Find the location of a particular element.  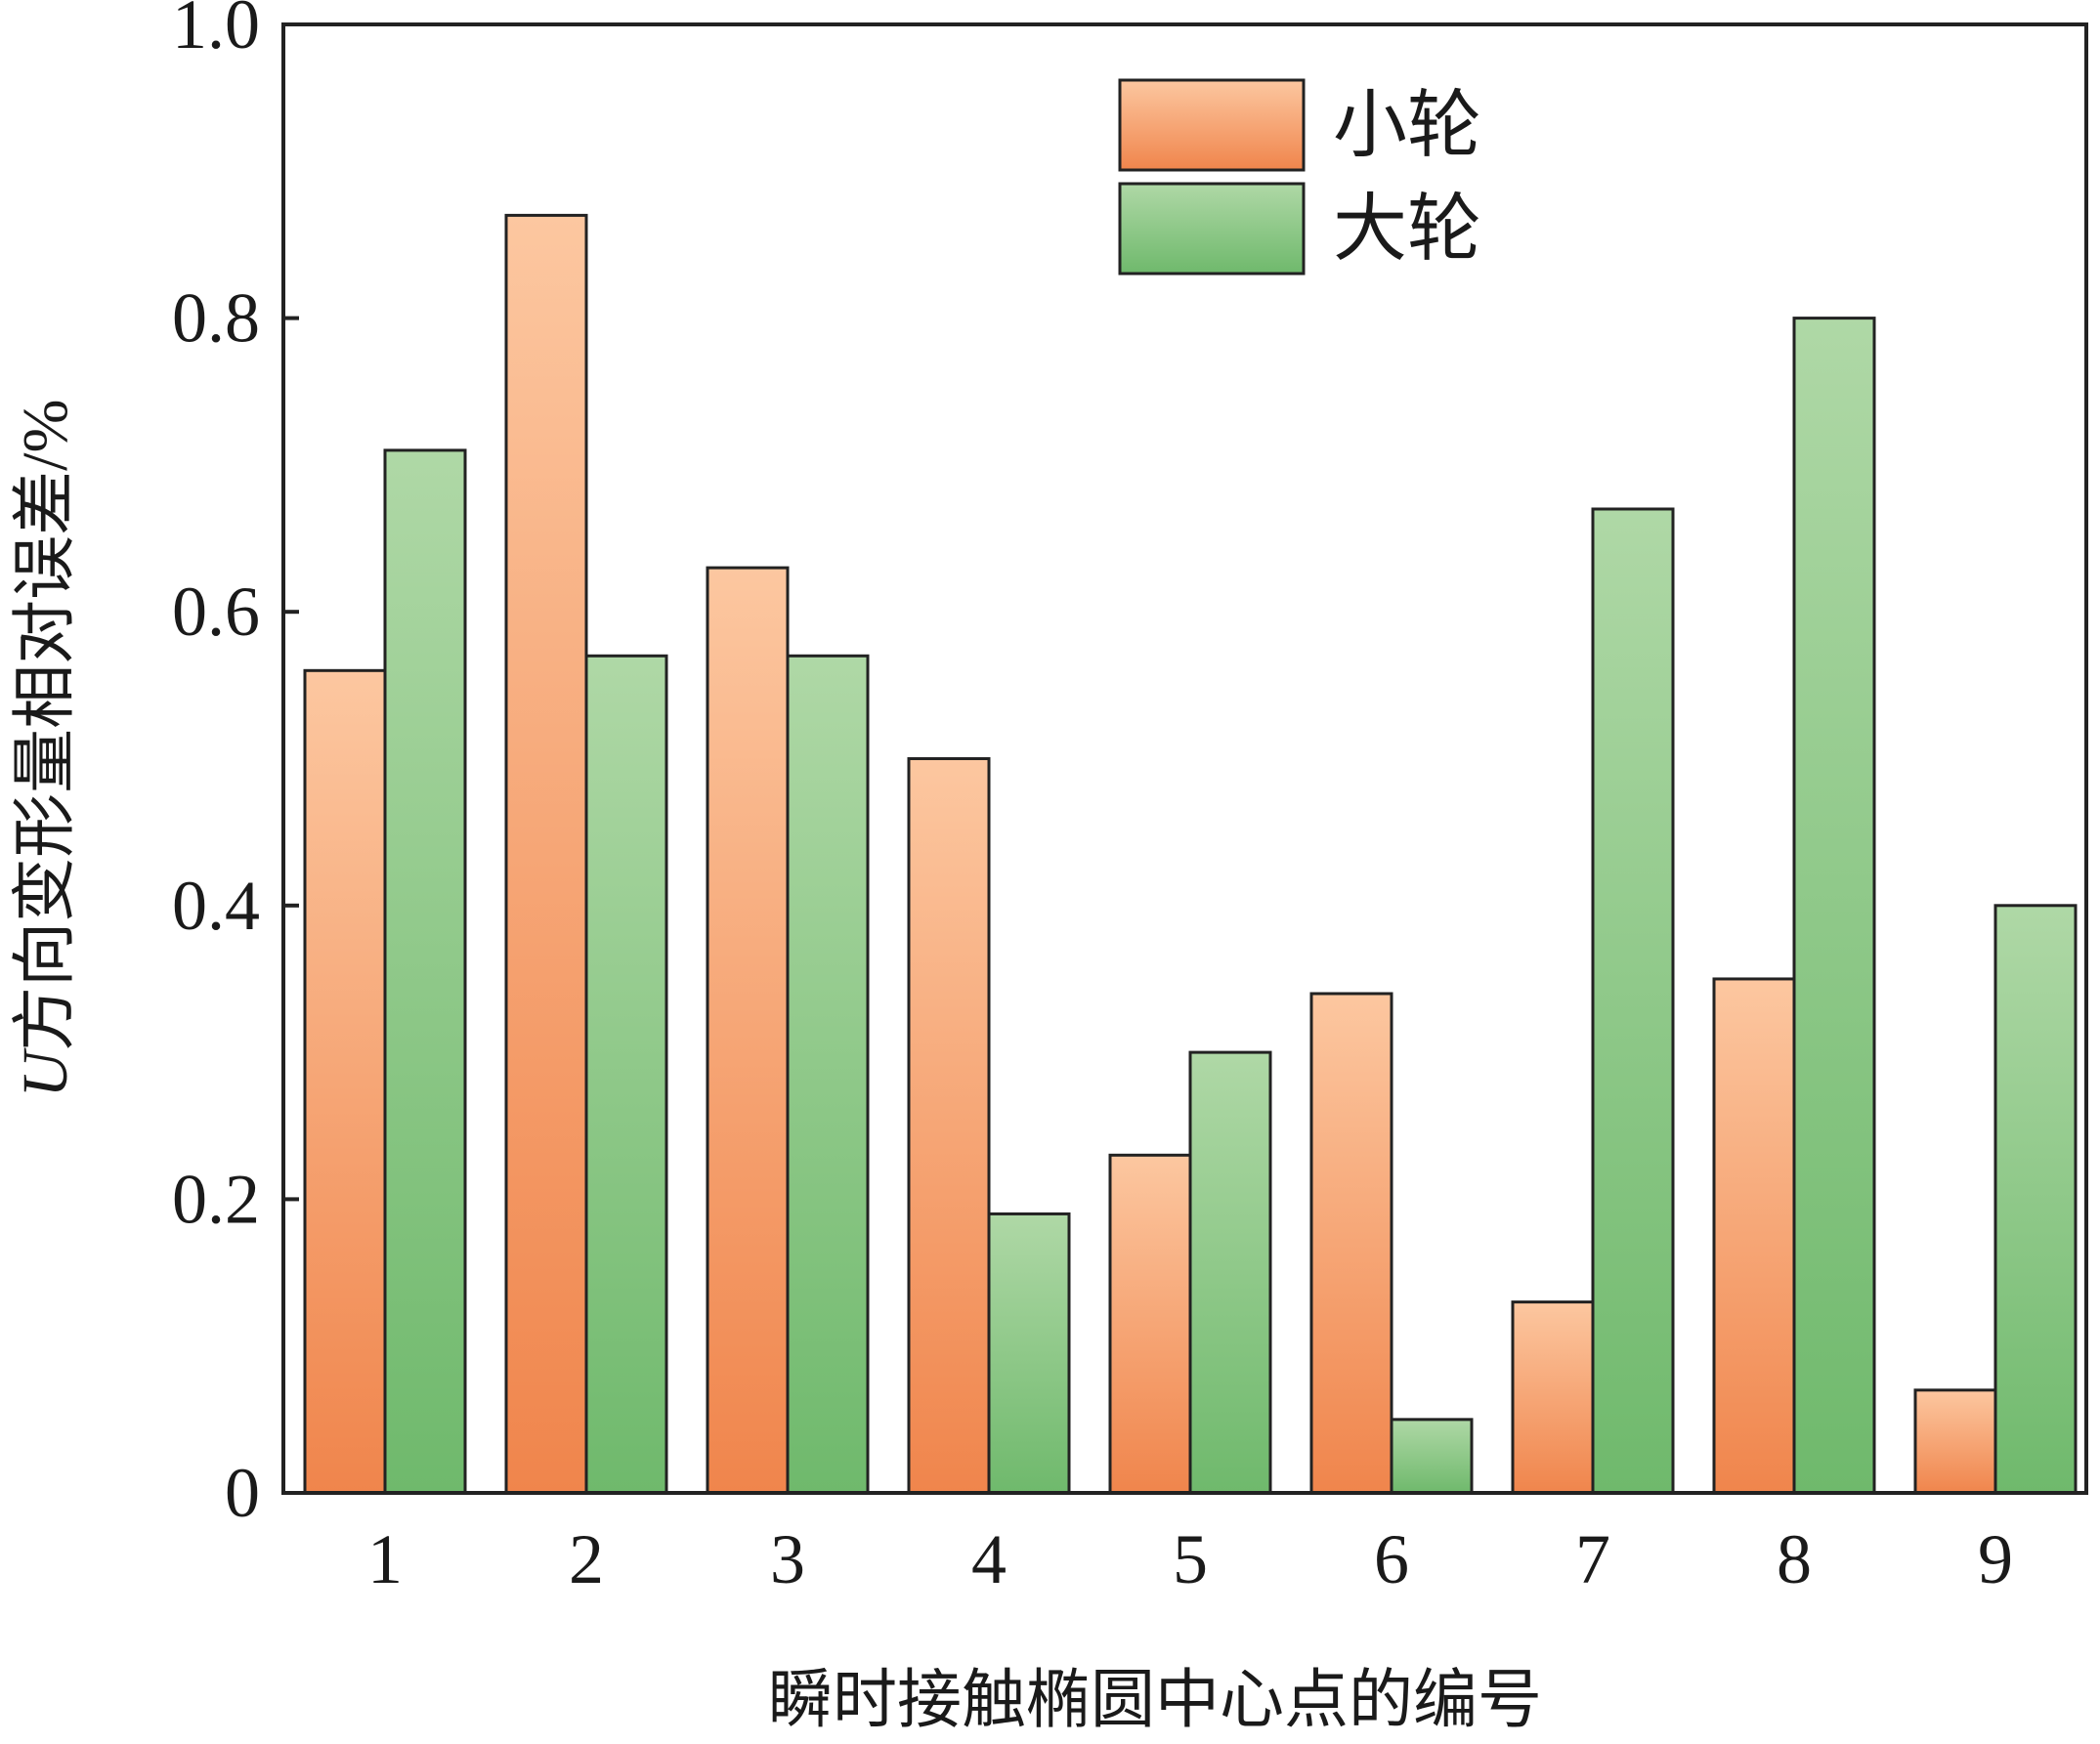

x-tick-label: 2 is located at coordinates (586, 1559).